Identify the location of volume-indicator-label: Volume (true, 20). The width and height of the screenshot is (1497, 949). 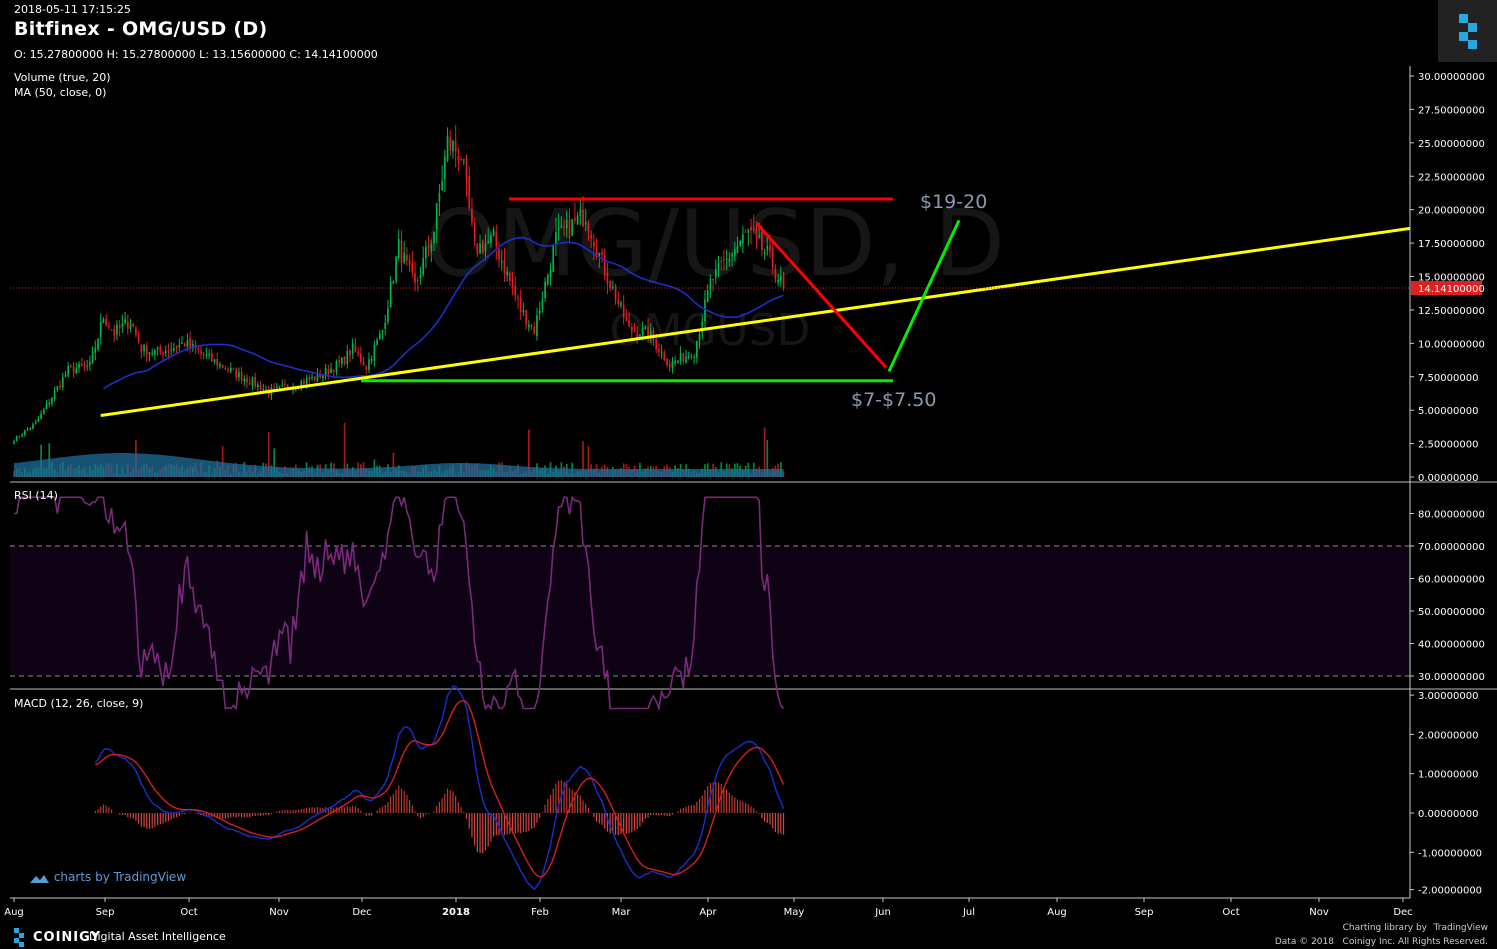
(62, 77).